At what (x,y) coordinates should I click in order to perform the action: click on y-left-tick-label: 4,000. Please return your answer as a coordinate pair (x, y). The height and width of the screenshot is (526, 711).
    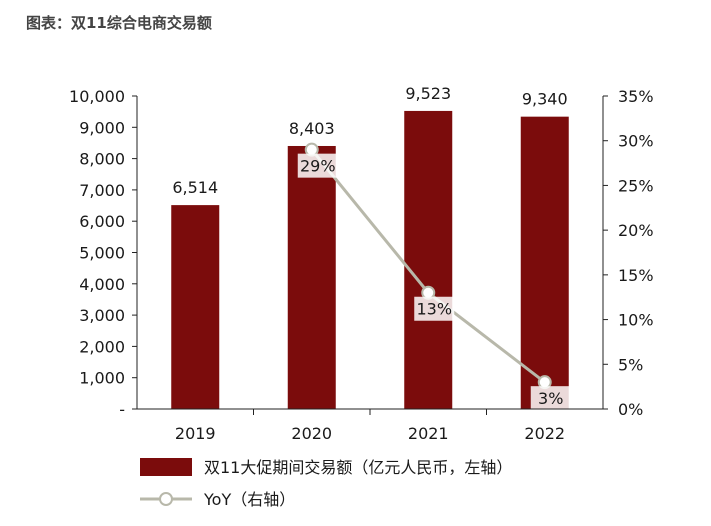
    Looking at the image, I should click on (102, 284).